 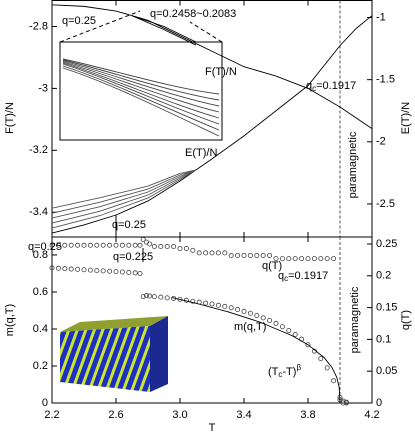 What do you see at coordinates (273, 372) in the screenshot?
I see `annotation-part: (T` at bounding box center [273, 372].